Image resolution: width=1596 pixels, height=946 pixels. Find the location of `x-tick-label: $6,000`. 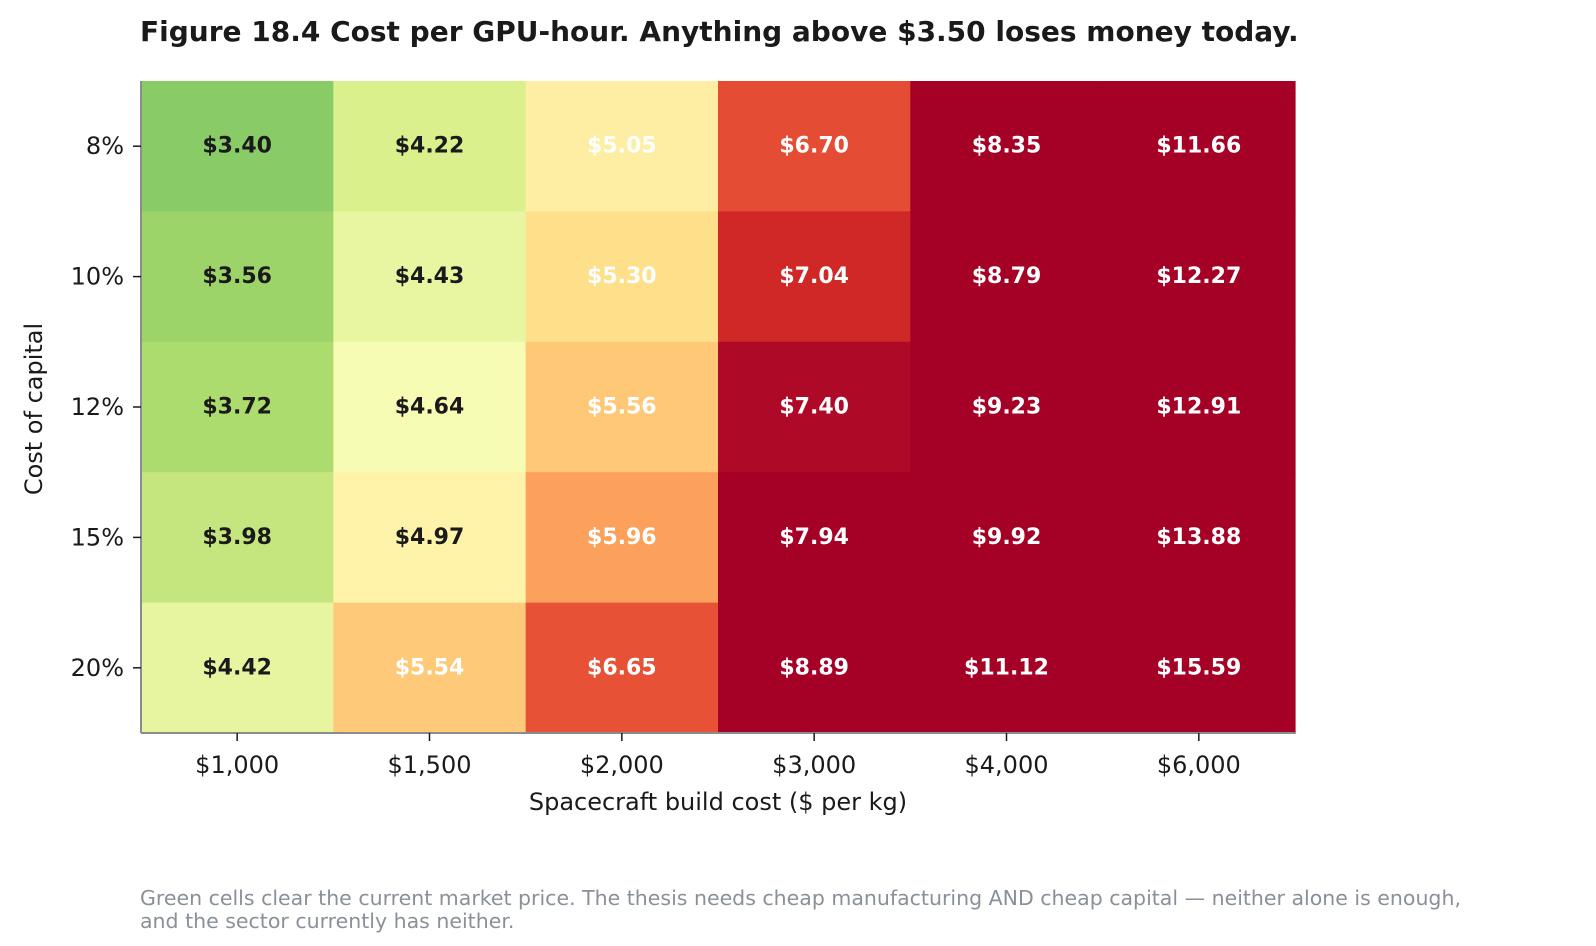

x-tick-label: $6,000 is located at coordinates (1199, 765).